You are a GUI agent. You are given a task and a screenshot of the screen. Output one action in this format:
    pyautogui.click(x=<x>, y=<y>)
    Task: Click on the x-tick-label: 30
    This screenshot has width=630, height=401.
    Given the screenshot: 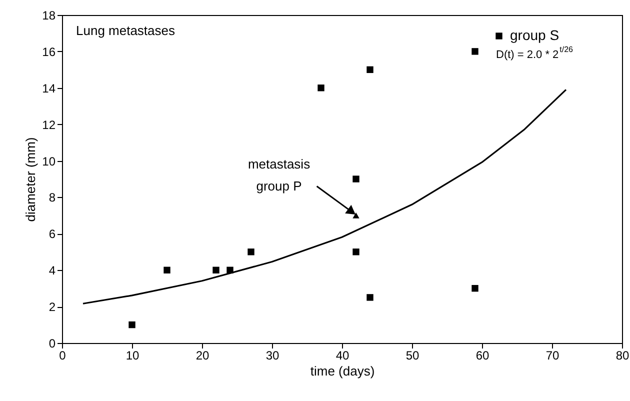 What is the action you would take?
    pyautogui.click(x=273, y=355)
    